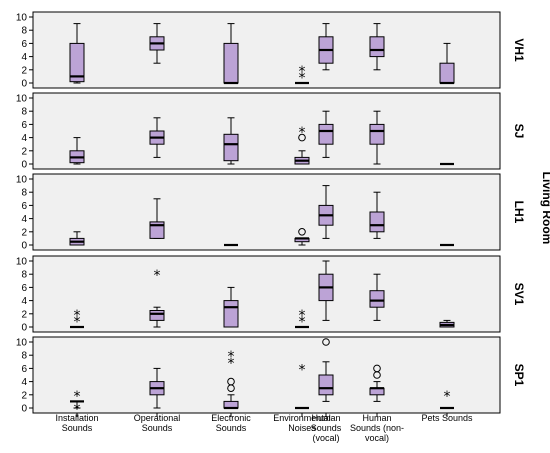 The image size is (550, 453). I want to click on panel-label: LH1, so click(519, 212).